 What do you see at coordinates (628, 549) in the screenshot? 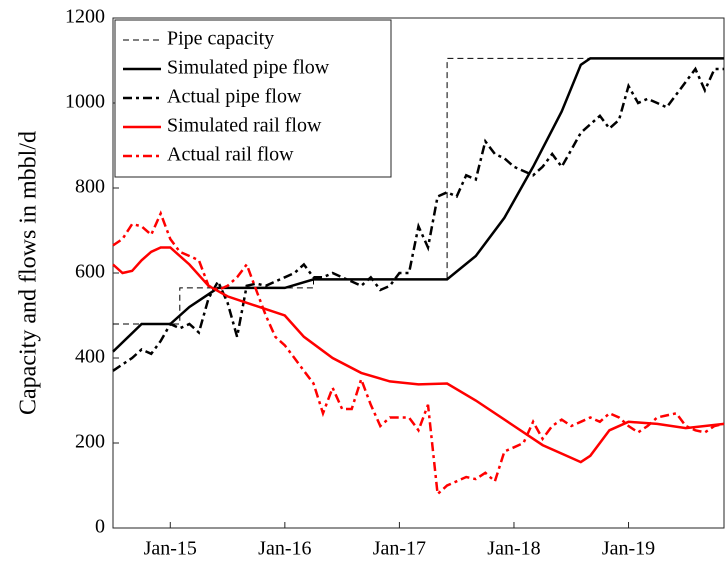
I see `x-tick-label: Jan-19` at bounding box center [628, 549].